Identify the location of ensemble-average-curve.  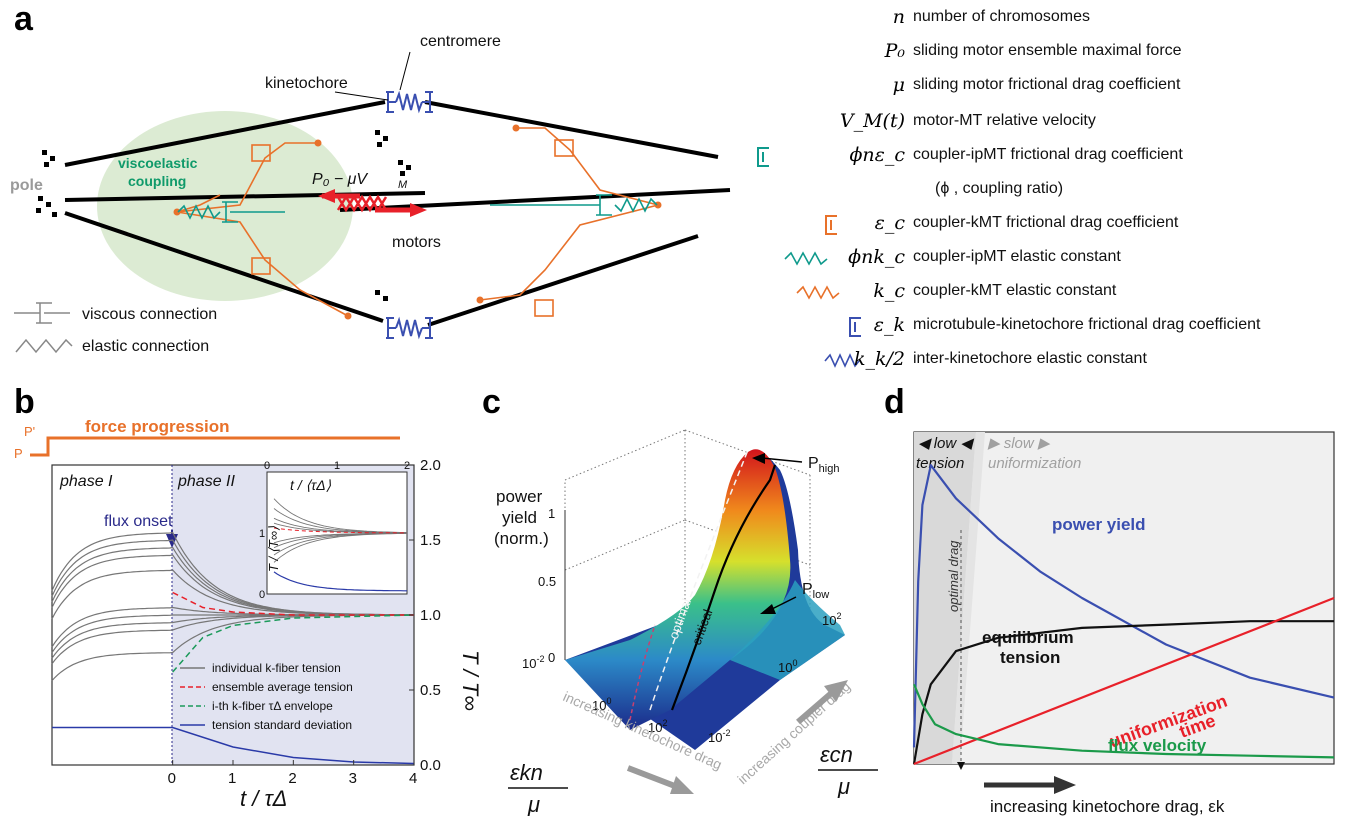
(293, 603).